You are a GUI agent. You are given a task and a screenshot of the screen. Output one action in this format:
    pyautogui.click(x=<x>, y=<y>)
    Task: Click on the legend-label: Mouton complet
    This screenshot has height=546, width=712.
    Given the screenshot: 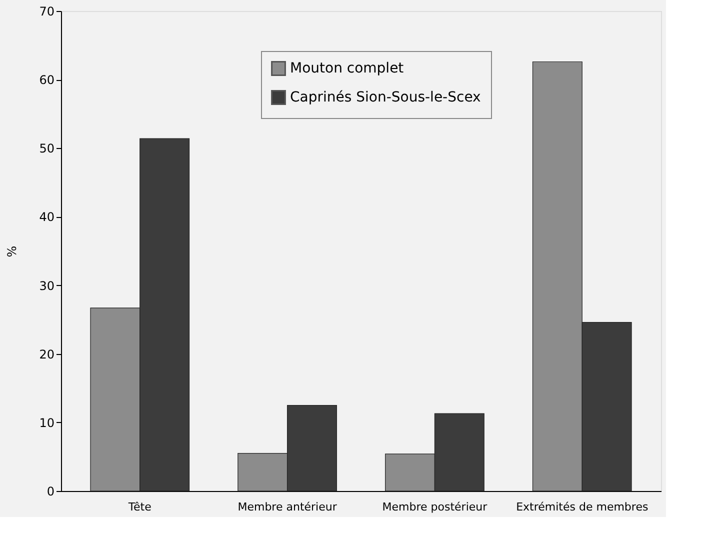 What is the action you would take?
    pyautogui.click(x=347, y=68)
    